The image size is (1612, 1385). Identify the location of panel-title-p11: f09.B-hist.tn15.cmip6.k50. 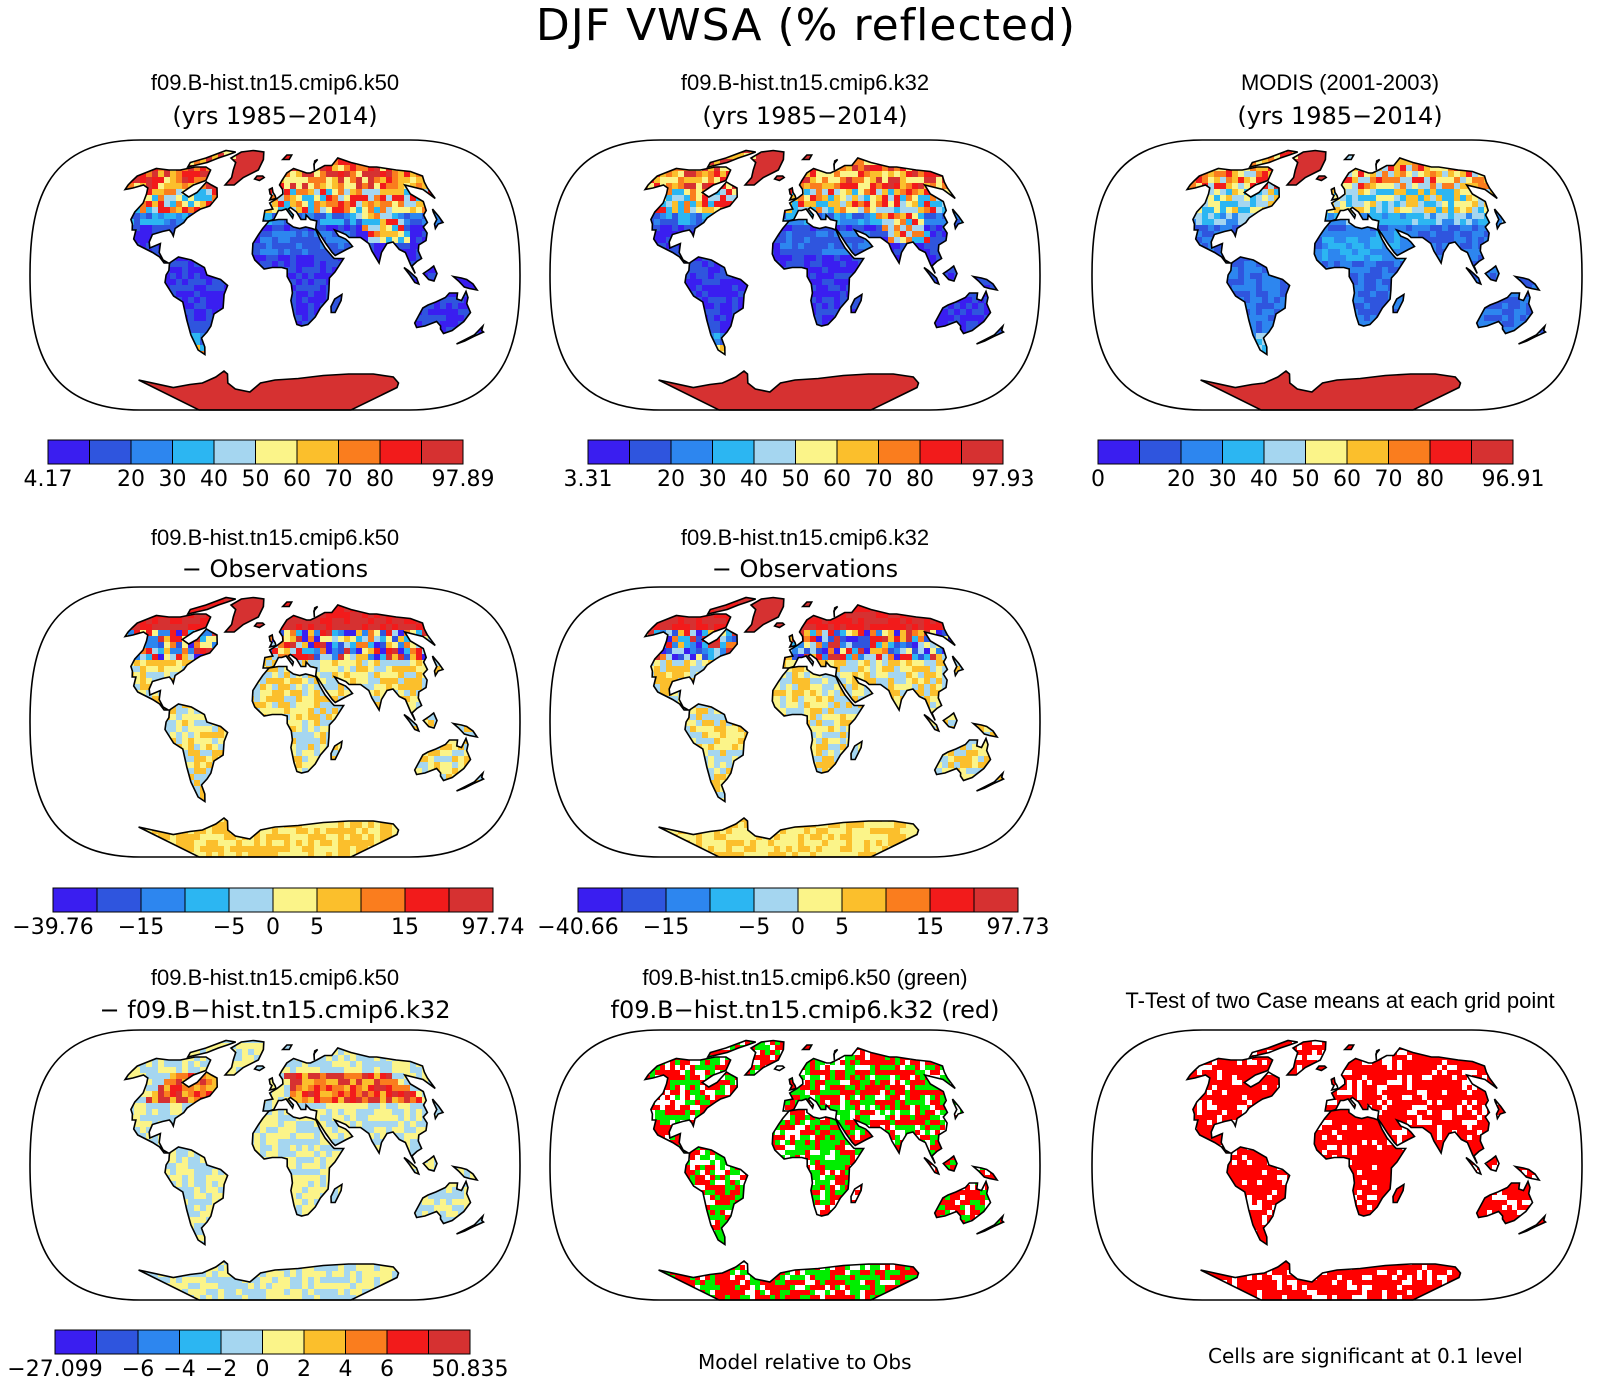
(275, 83).